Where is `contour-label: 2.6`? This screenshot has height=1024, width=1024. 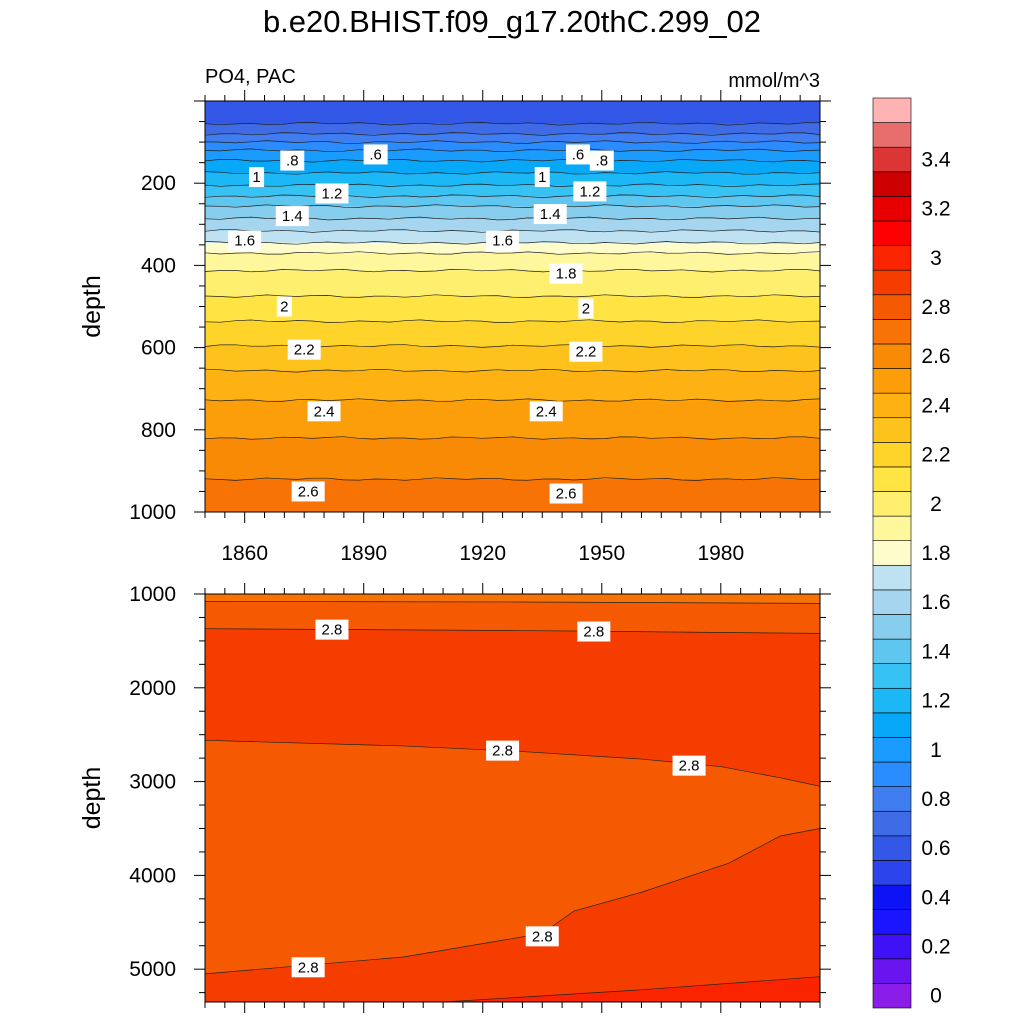
contour-label: 2.6 is located at coordinates (308, 491).